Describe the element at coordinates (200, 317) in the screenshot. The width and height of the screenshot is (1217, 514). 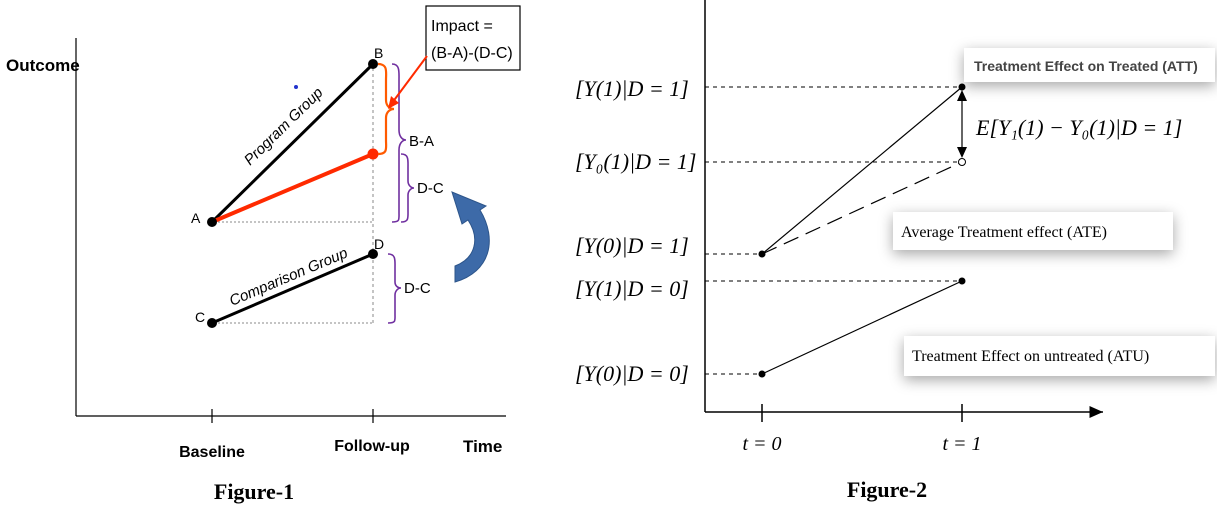
I see `point-label-c: C` at that location.